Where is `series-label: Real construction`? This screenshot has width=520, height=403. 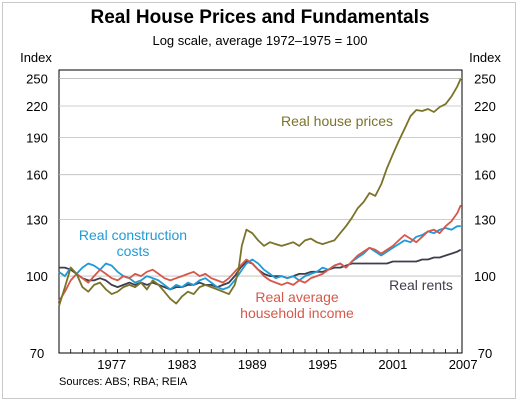 series-label: Real construction is located at coordinates (133, 235).